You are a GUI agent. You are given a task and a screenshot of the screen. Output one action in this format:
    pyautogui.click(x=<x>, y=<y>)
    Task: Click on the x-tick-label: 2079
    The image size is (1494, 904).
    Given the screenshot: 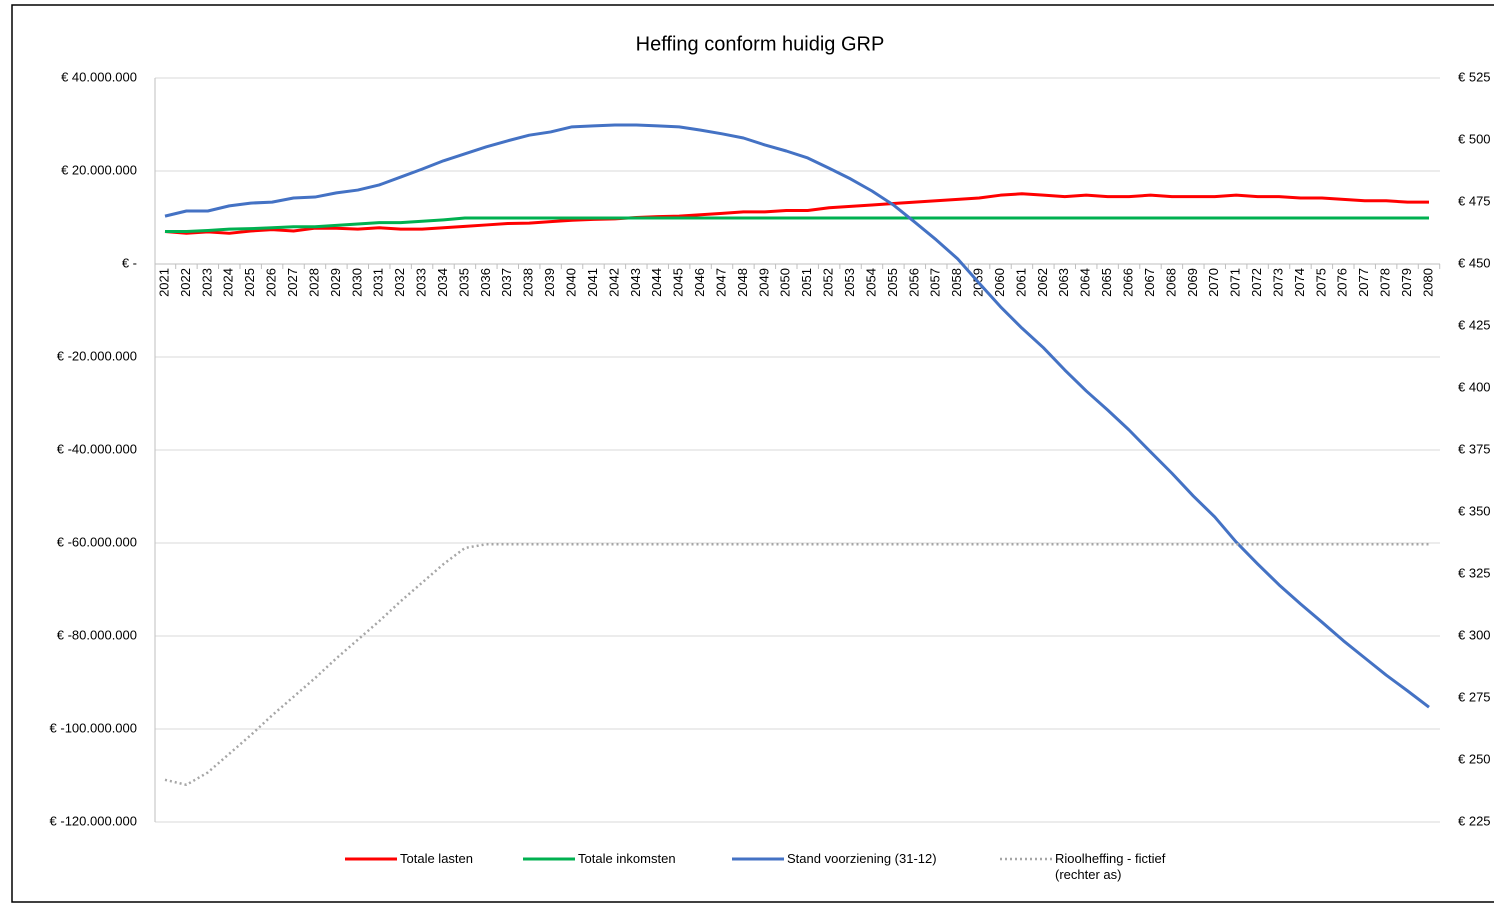 What is the action you would take?
    pyautogui.click(x=1406, y=282)
    